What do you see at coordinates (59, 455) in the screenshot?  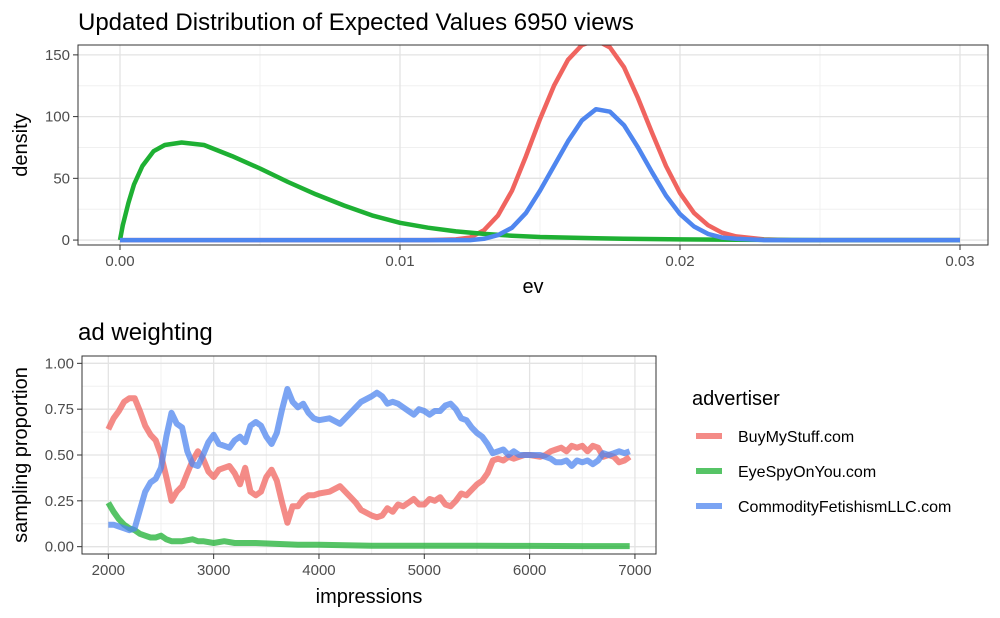 I see `ad-weighting-y-tick-label: 0.50` at bounding box center [59, 455].